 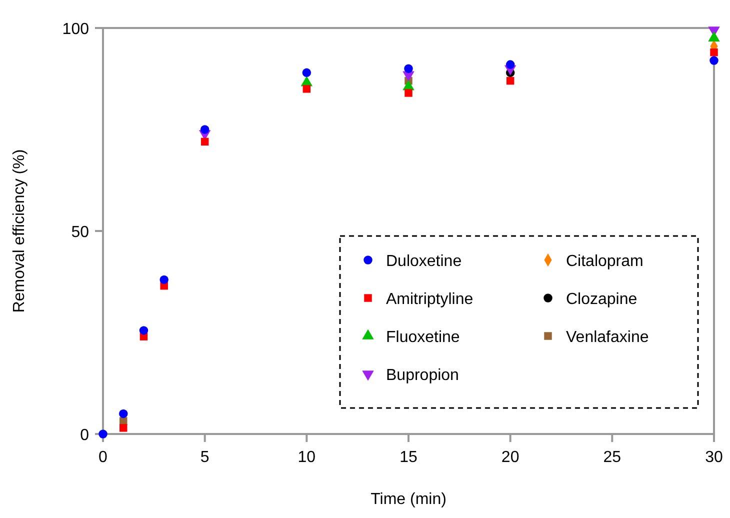 I want to click on x-tick-label: 30, so click(x=714, y=457).